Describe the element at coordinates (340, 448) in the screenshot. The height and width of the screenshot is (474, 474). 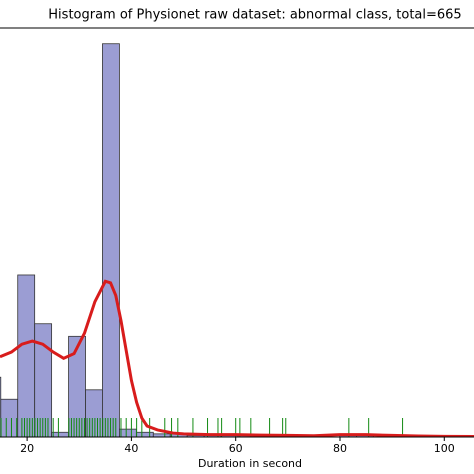
I see `x-tick-label: 80` at that location.